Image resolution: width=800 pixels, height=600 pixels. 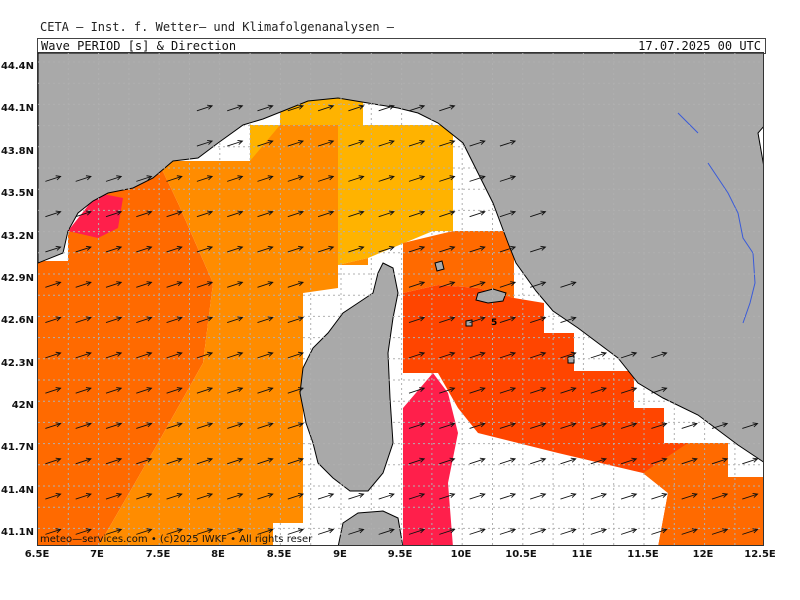 What do you see at coordinates (643, 554) in the screenshot?
I see `lon-label-11-5: 11.5E` at bounding box center [643, 554].